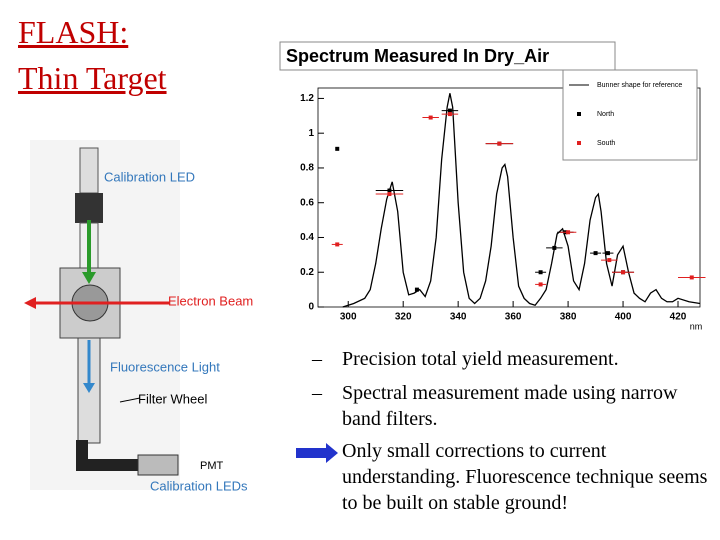  I want to click on x-tick-label: 400, so click(623, 317).